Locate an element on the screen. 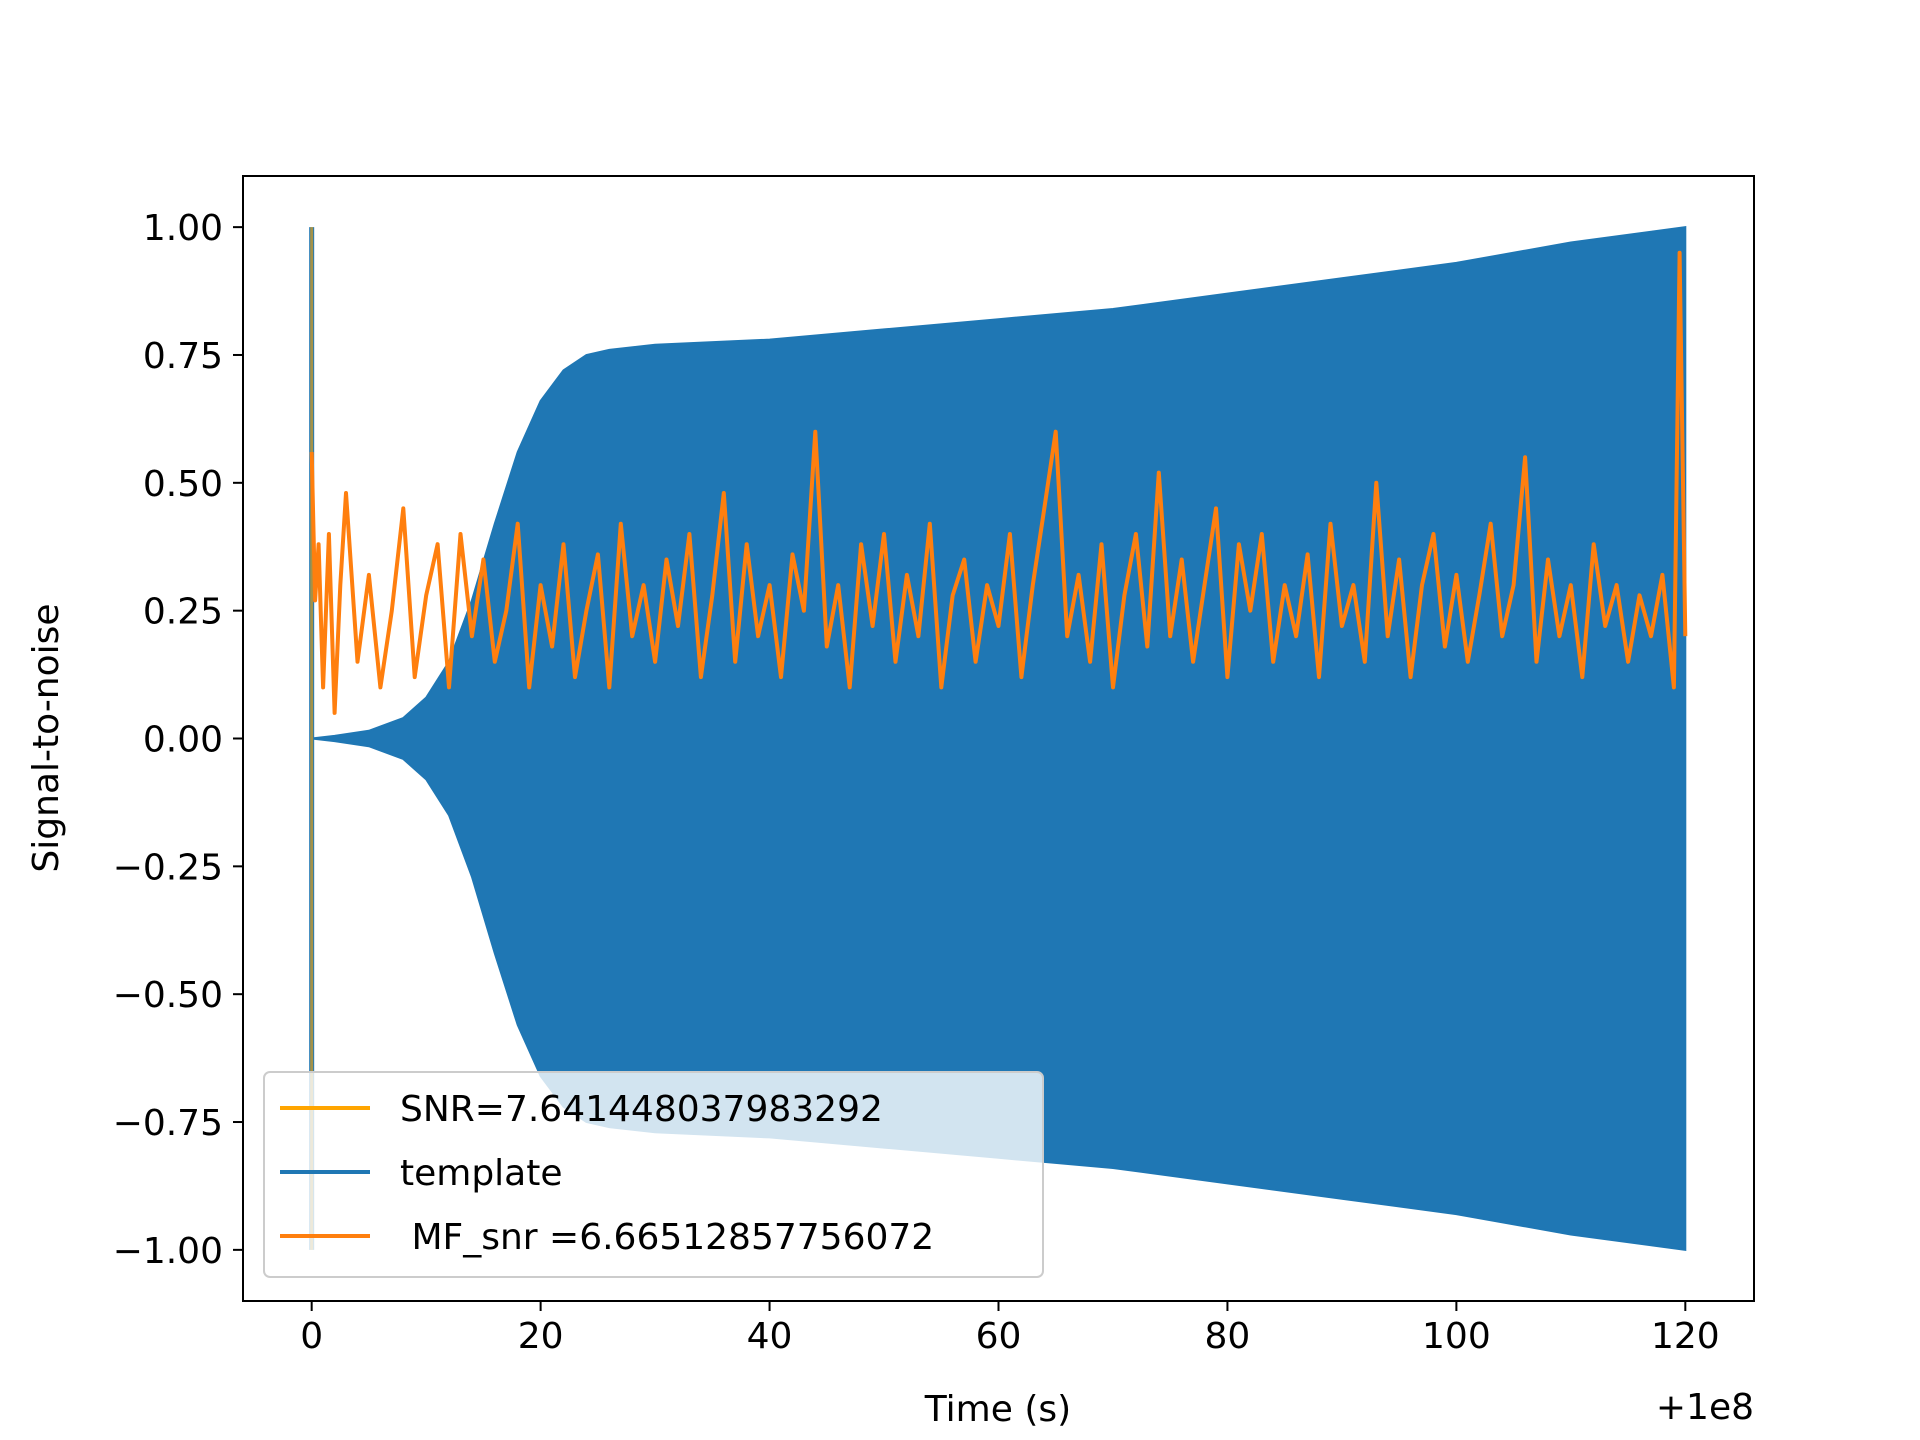 This screenshot has height=1440, width=1920. y-tick-label: 0.25 is located at coordinates (183, 612).